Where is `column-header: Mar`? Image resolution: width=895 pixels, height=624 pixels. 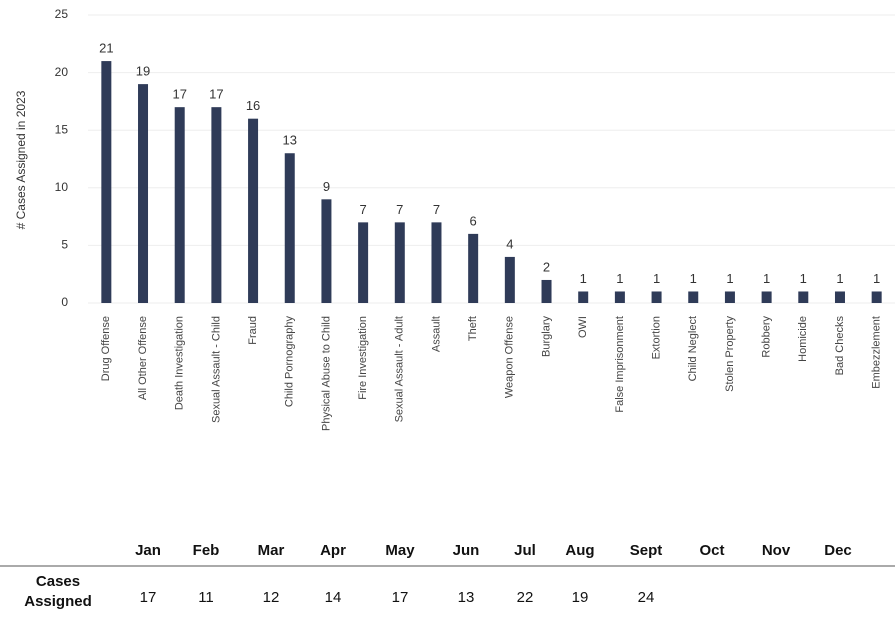 column-header: Mar is located at coordinates (271, 550).